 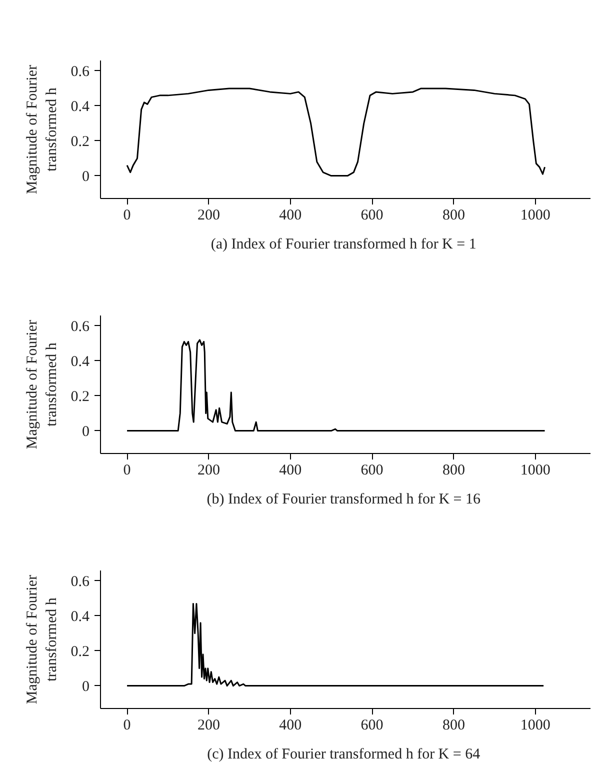 What do you see at coordinates (343, 244) in the screenshot?
I see `x-axis-title: (a) Index of Fourier transformed h for K = 1` at bounding box center [343, 244].